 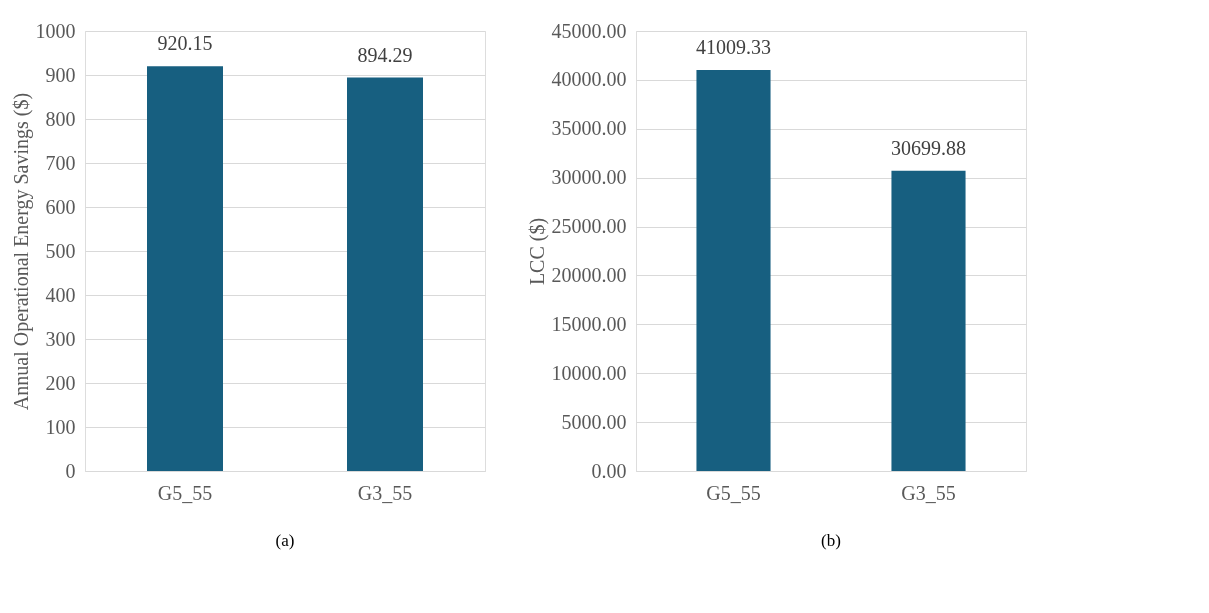 I want to click on y-tick-label: 45000.00, so click(x=589, y=30).